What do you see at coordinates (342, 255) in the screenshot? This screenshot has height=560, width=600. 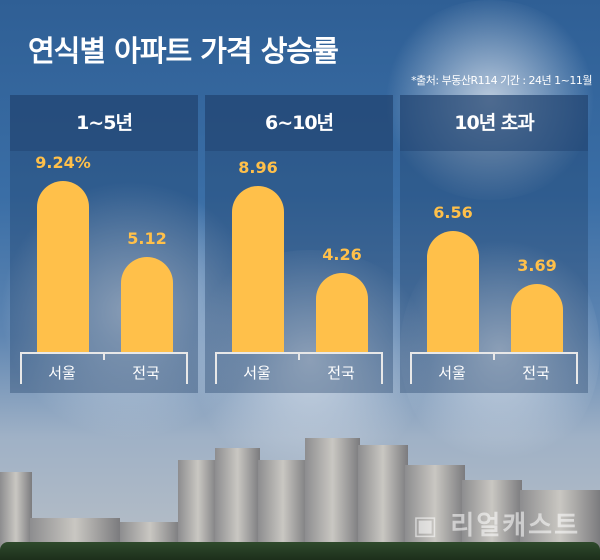 I see `data-label: 4.26` at bounding box center [342, 255].